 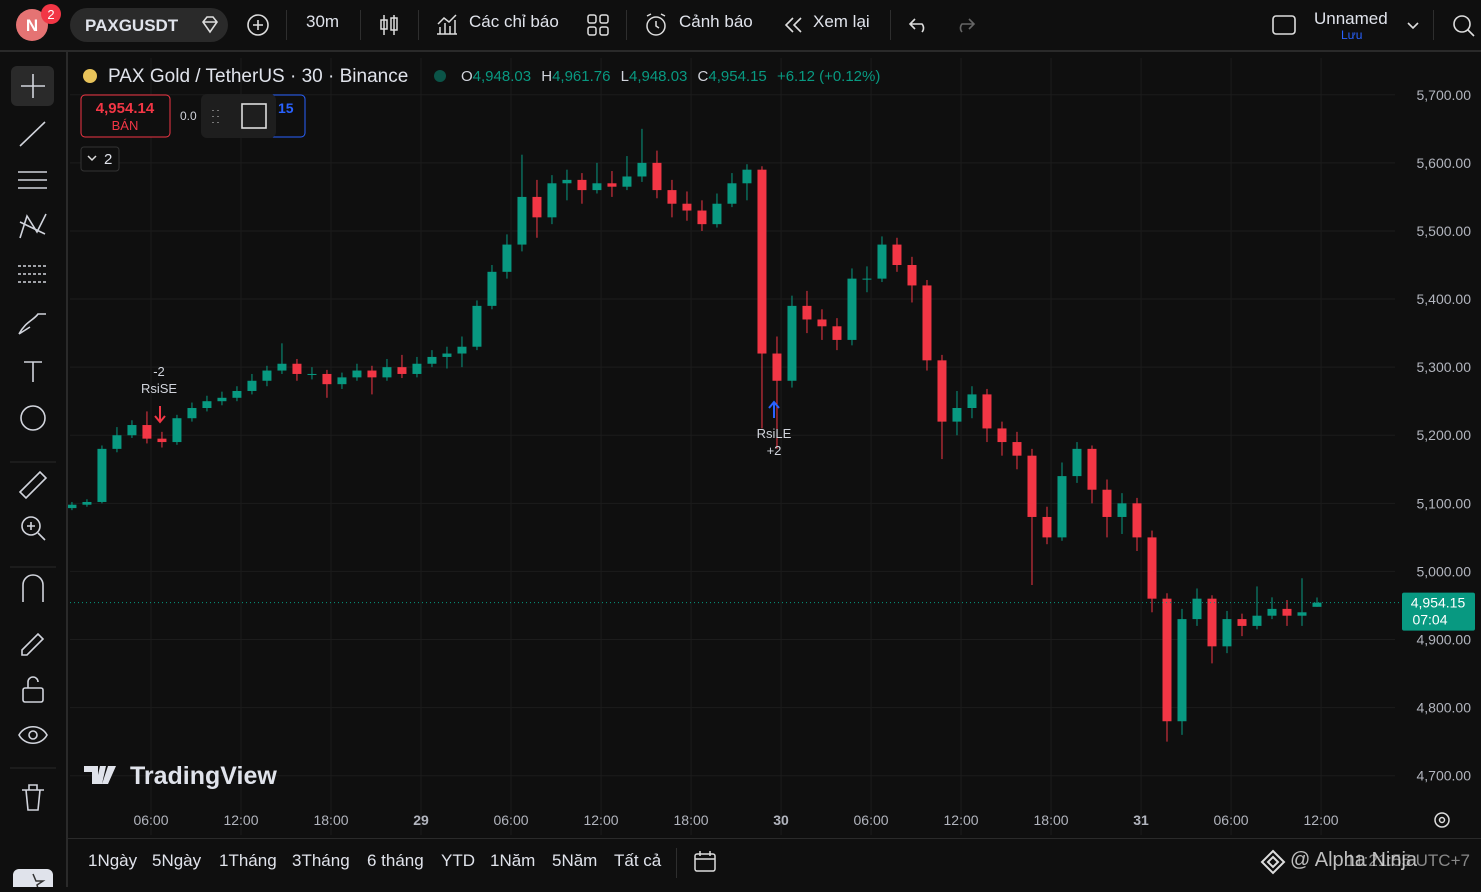 I want to click on indicators-toggle, so click(x=100, y=159).